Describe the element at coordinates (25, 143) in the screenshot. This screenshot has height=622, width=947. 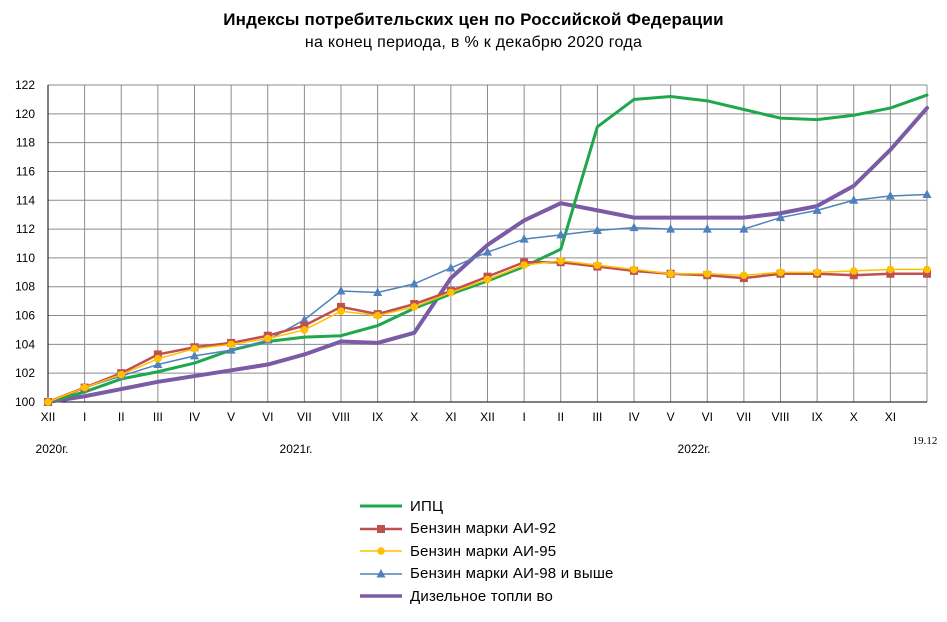
I see `y-tick-label: 118` at that location.